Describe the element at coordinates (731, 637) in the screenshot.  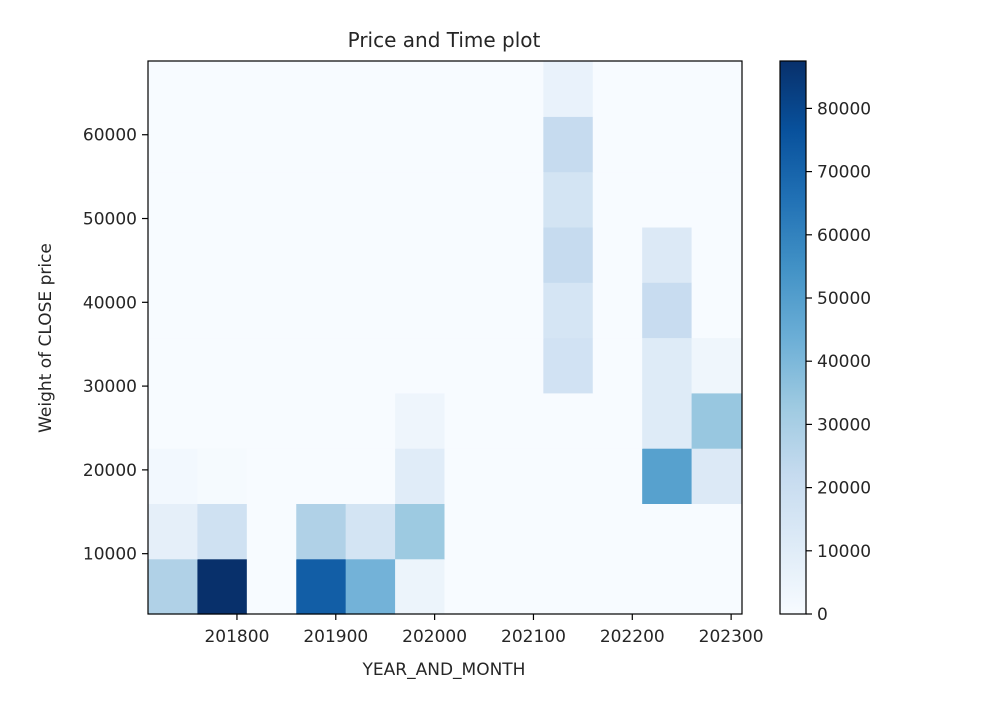
I see `x-tick-label: 202300` at that location.